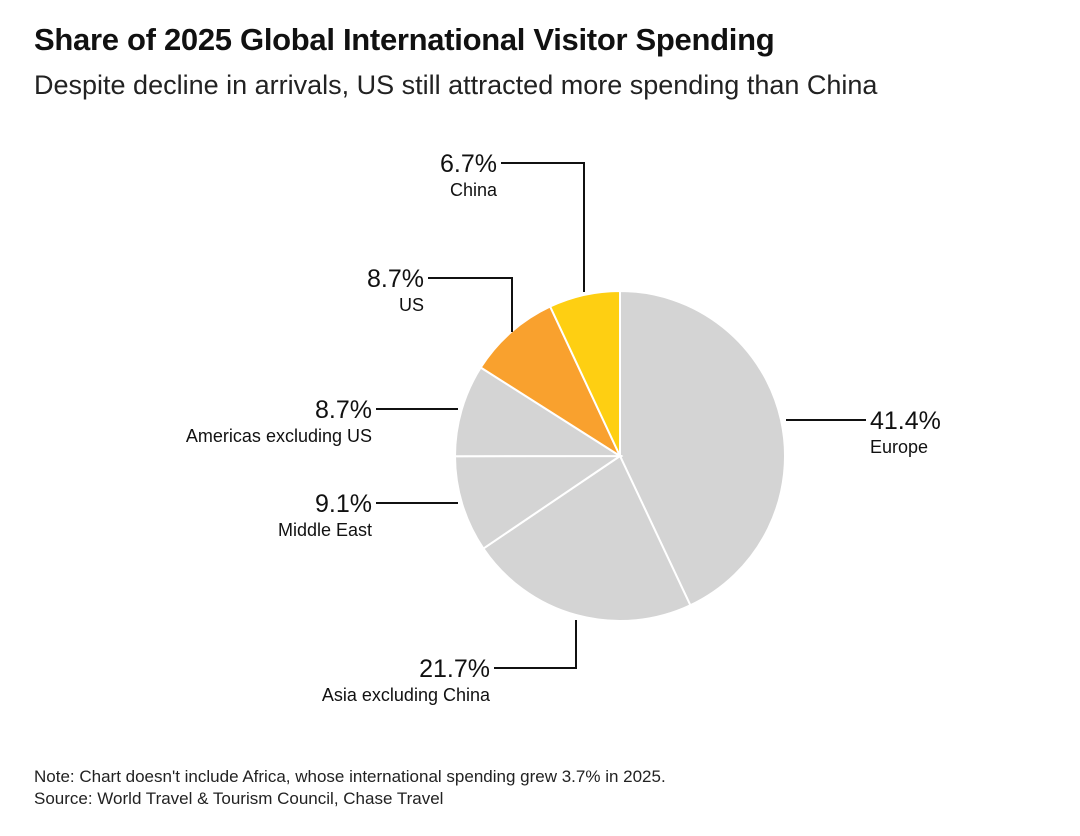 This screenshot has width=1080, height=836. Describe the element at coordinates (411, 305) in the screenshot. I see `category-label-us: US` at that location.